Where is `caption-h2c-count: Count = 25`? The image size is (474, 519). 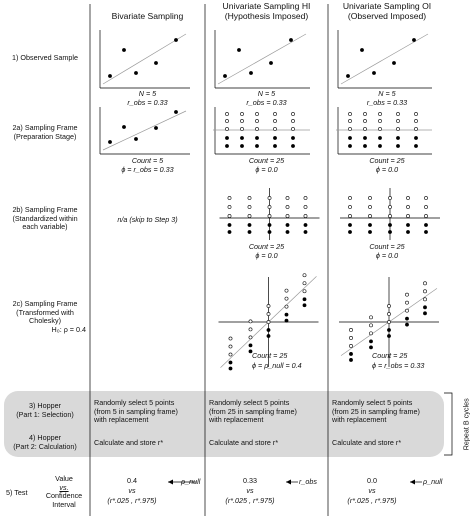 caption-h2c-count: Count = 25 is located at coordinates (270, 355).